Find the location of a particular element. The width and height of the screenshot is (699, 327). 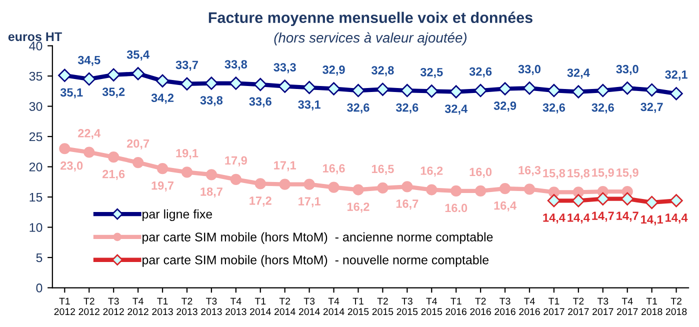

x-tick-label: T2 2017 is located at coordinates (578, 307).